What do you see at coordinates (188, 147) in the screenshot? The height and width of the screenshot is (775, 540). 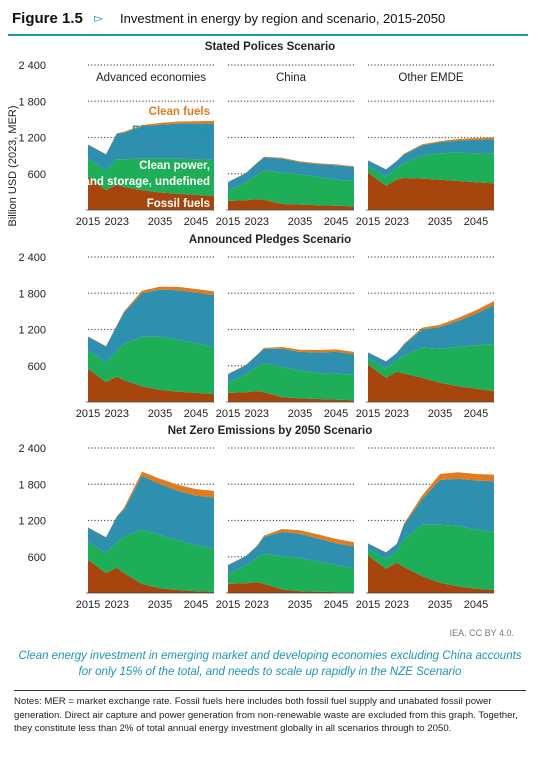 I see `legend-efficiency-line2: end-use` at bounding box center [188, 147].